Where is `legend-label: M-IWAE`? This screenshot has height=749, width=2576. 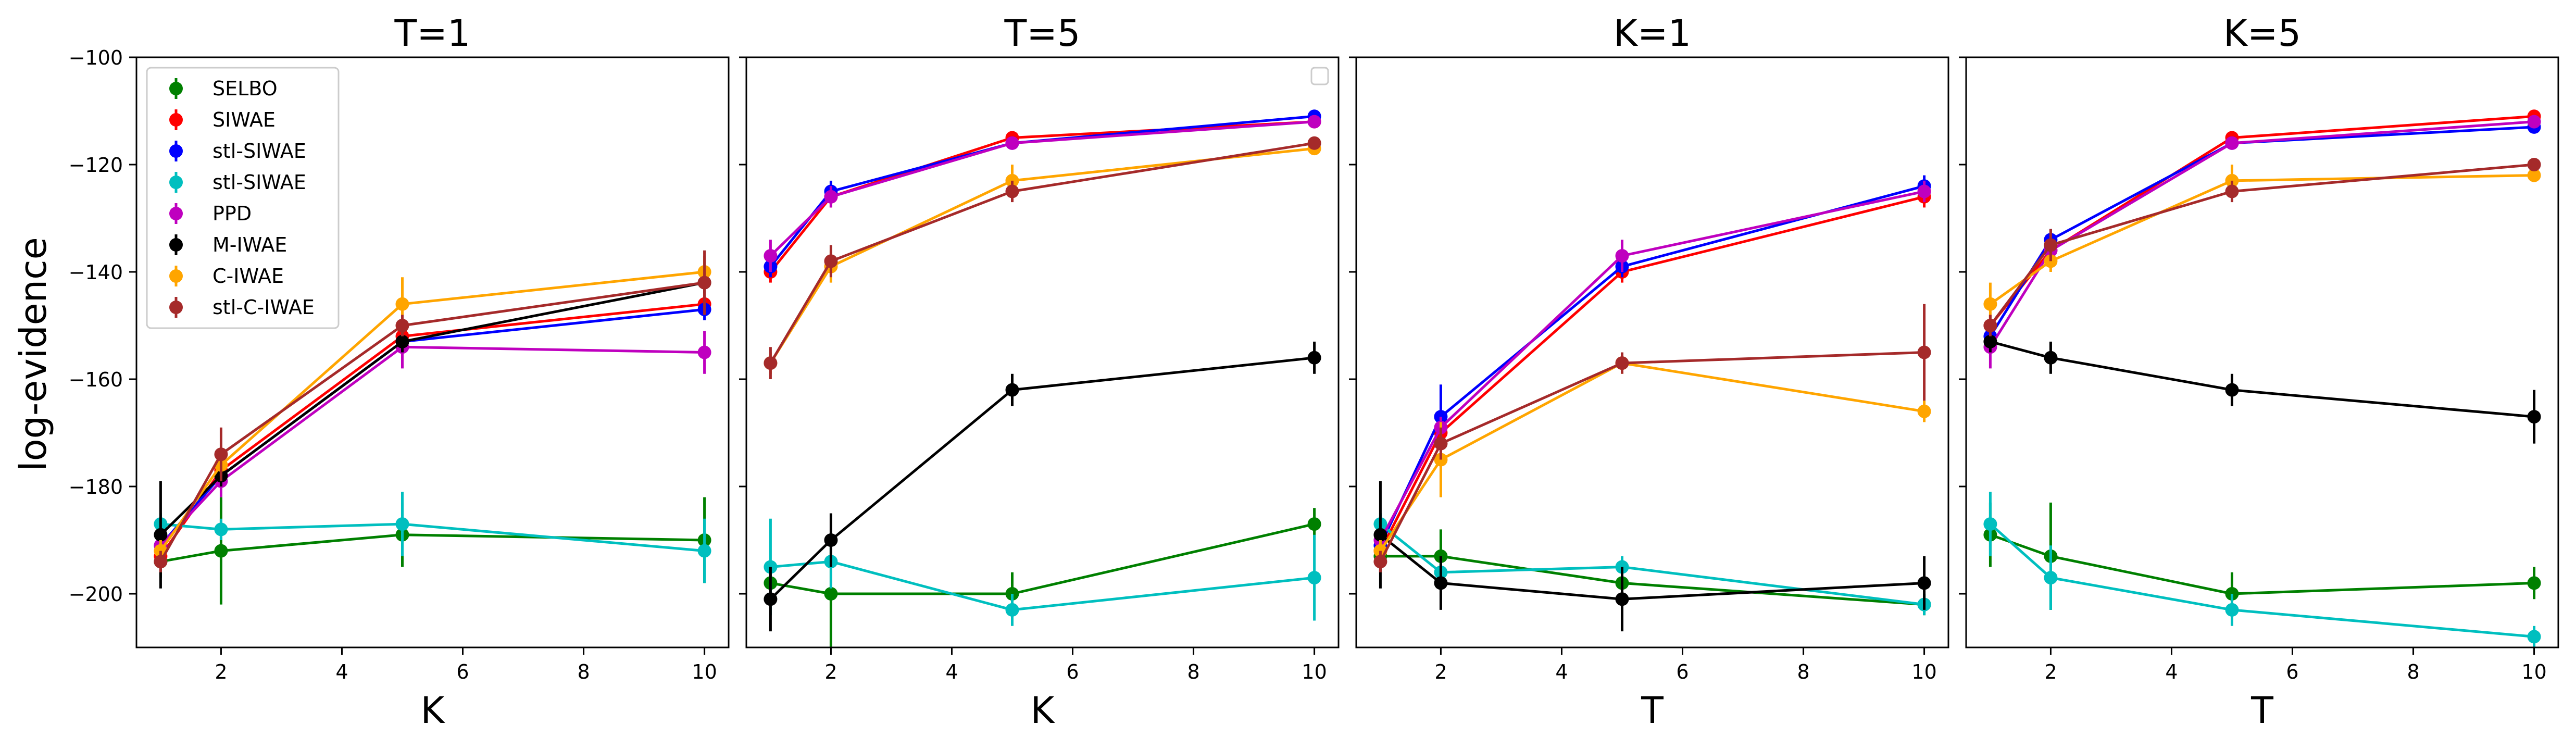
legend-label: M-IWAE is located at coordinates (249, 244).